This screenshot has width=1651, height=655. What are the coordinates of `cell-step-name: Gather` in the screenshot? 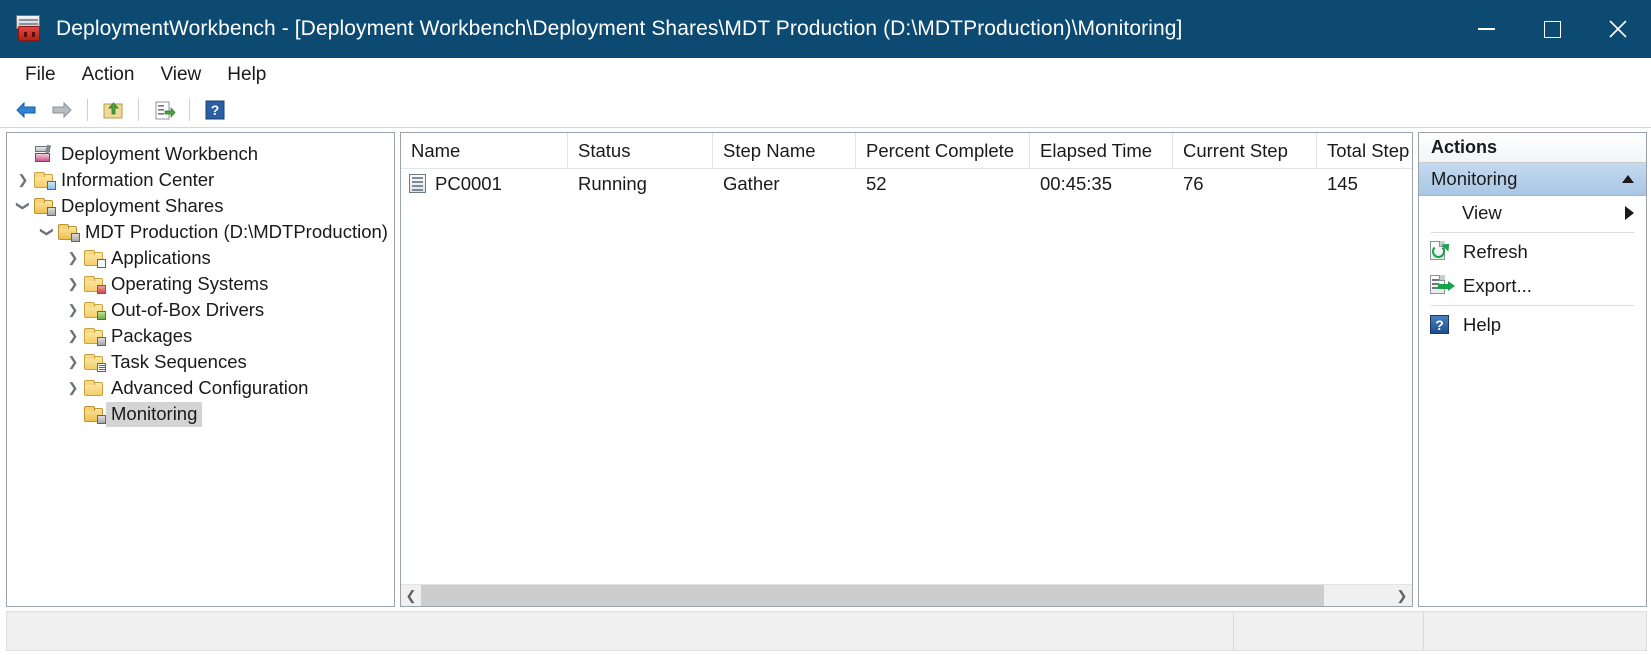 It's located at (751, 183).